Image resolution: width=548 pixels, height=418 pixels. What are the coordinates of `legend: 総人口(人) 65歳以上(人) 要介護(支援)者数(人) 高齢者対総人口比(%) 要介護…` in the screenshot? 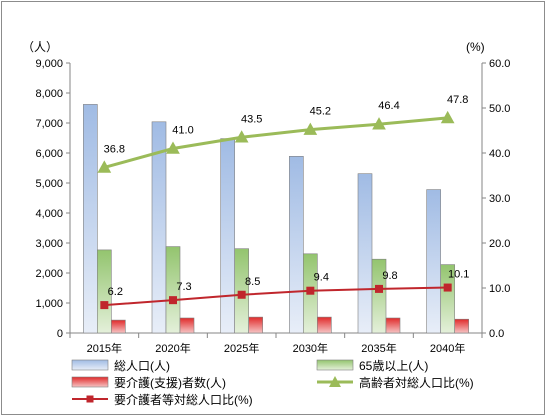 It's located at (272, 383).